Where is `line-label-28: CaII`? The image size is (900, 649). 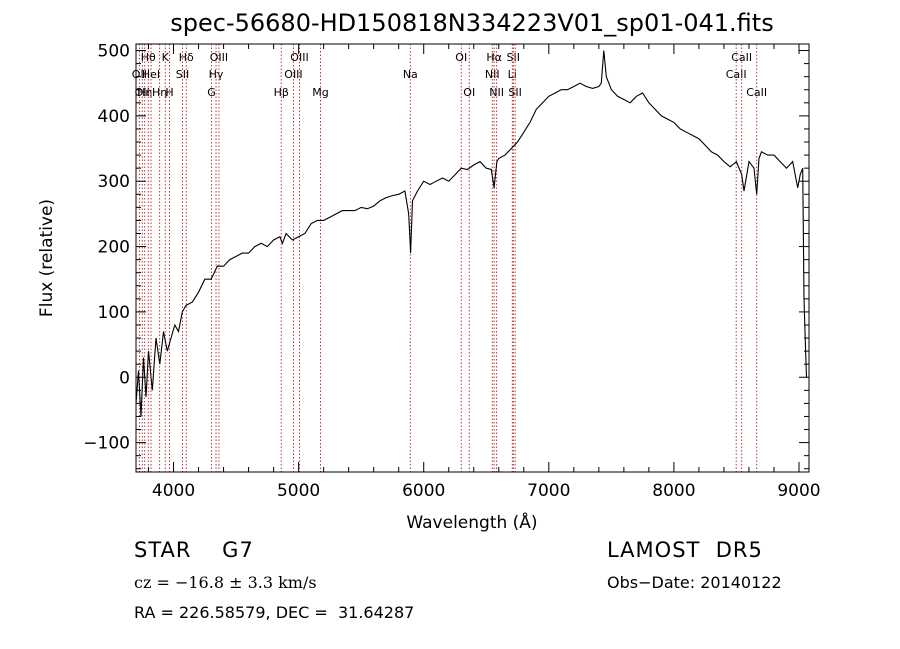 line-label-28: CaII is located at coordinates (756, 92).